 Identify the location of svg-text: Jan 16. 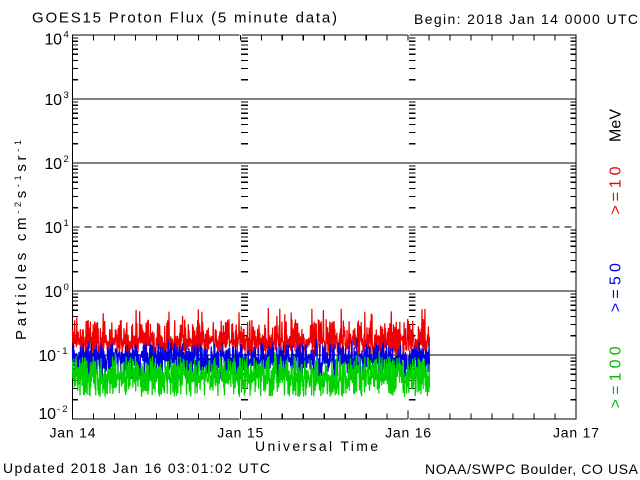
(408, 433).